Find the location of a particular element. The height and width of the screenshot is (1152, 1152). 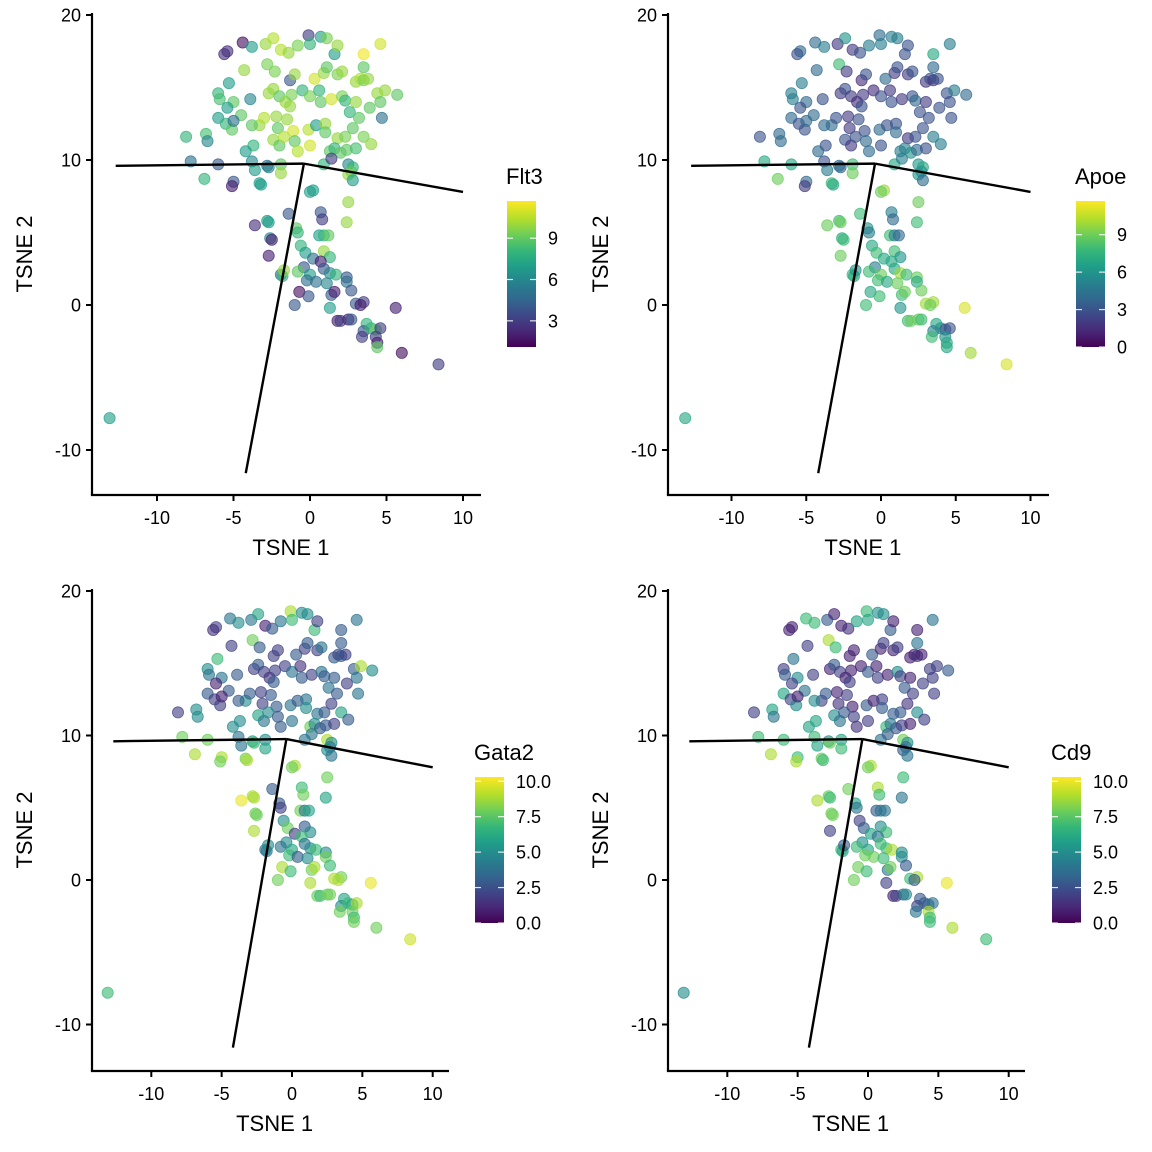

legend-title: Flt3 is located at coordinates (524, 176).